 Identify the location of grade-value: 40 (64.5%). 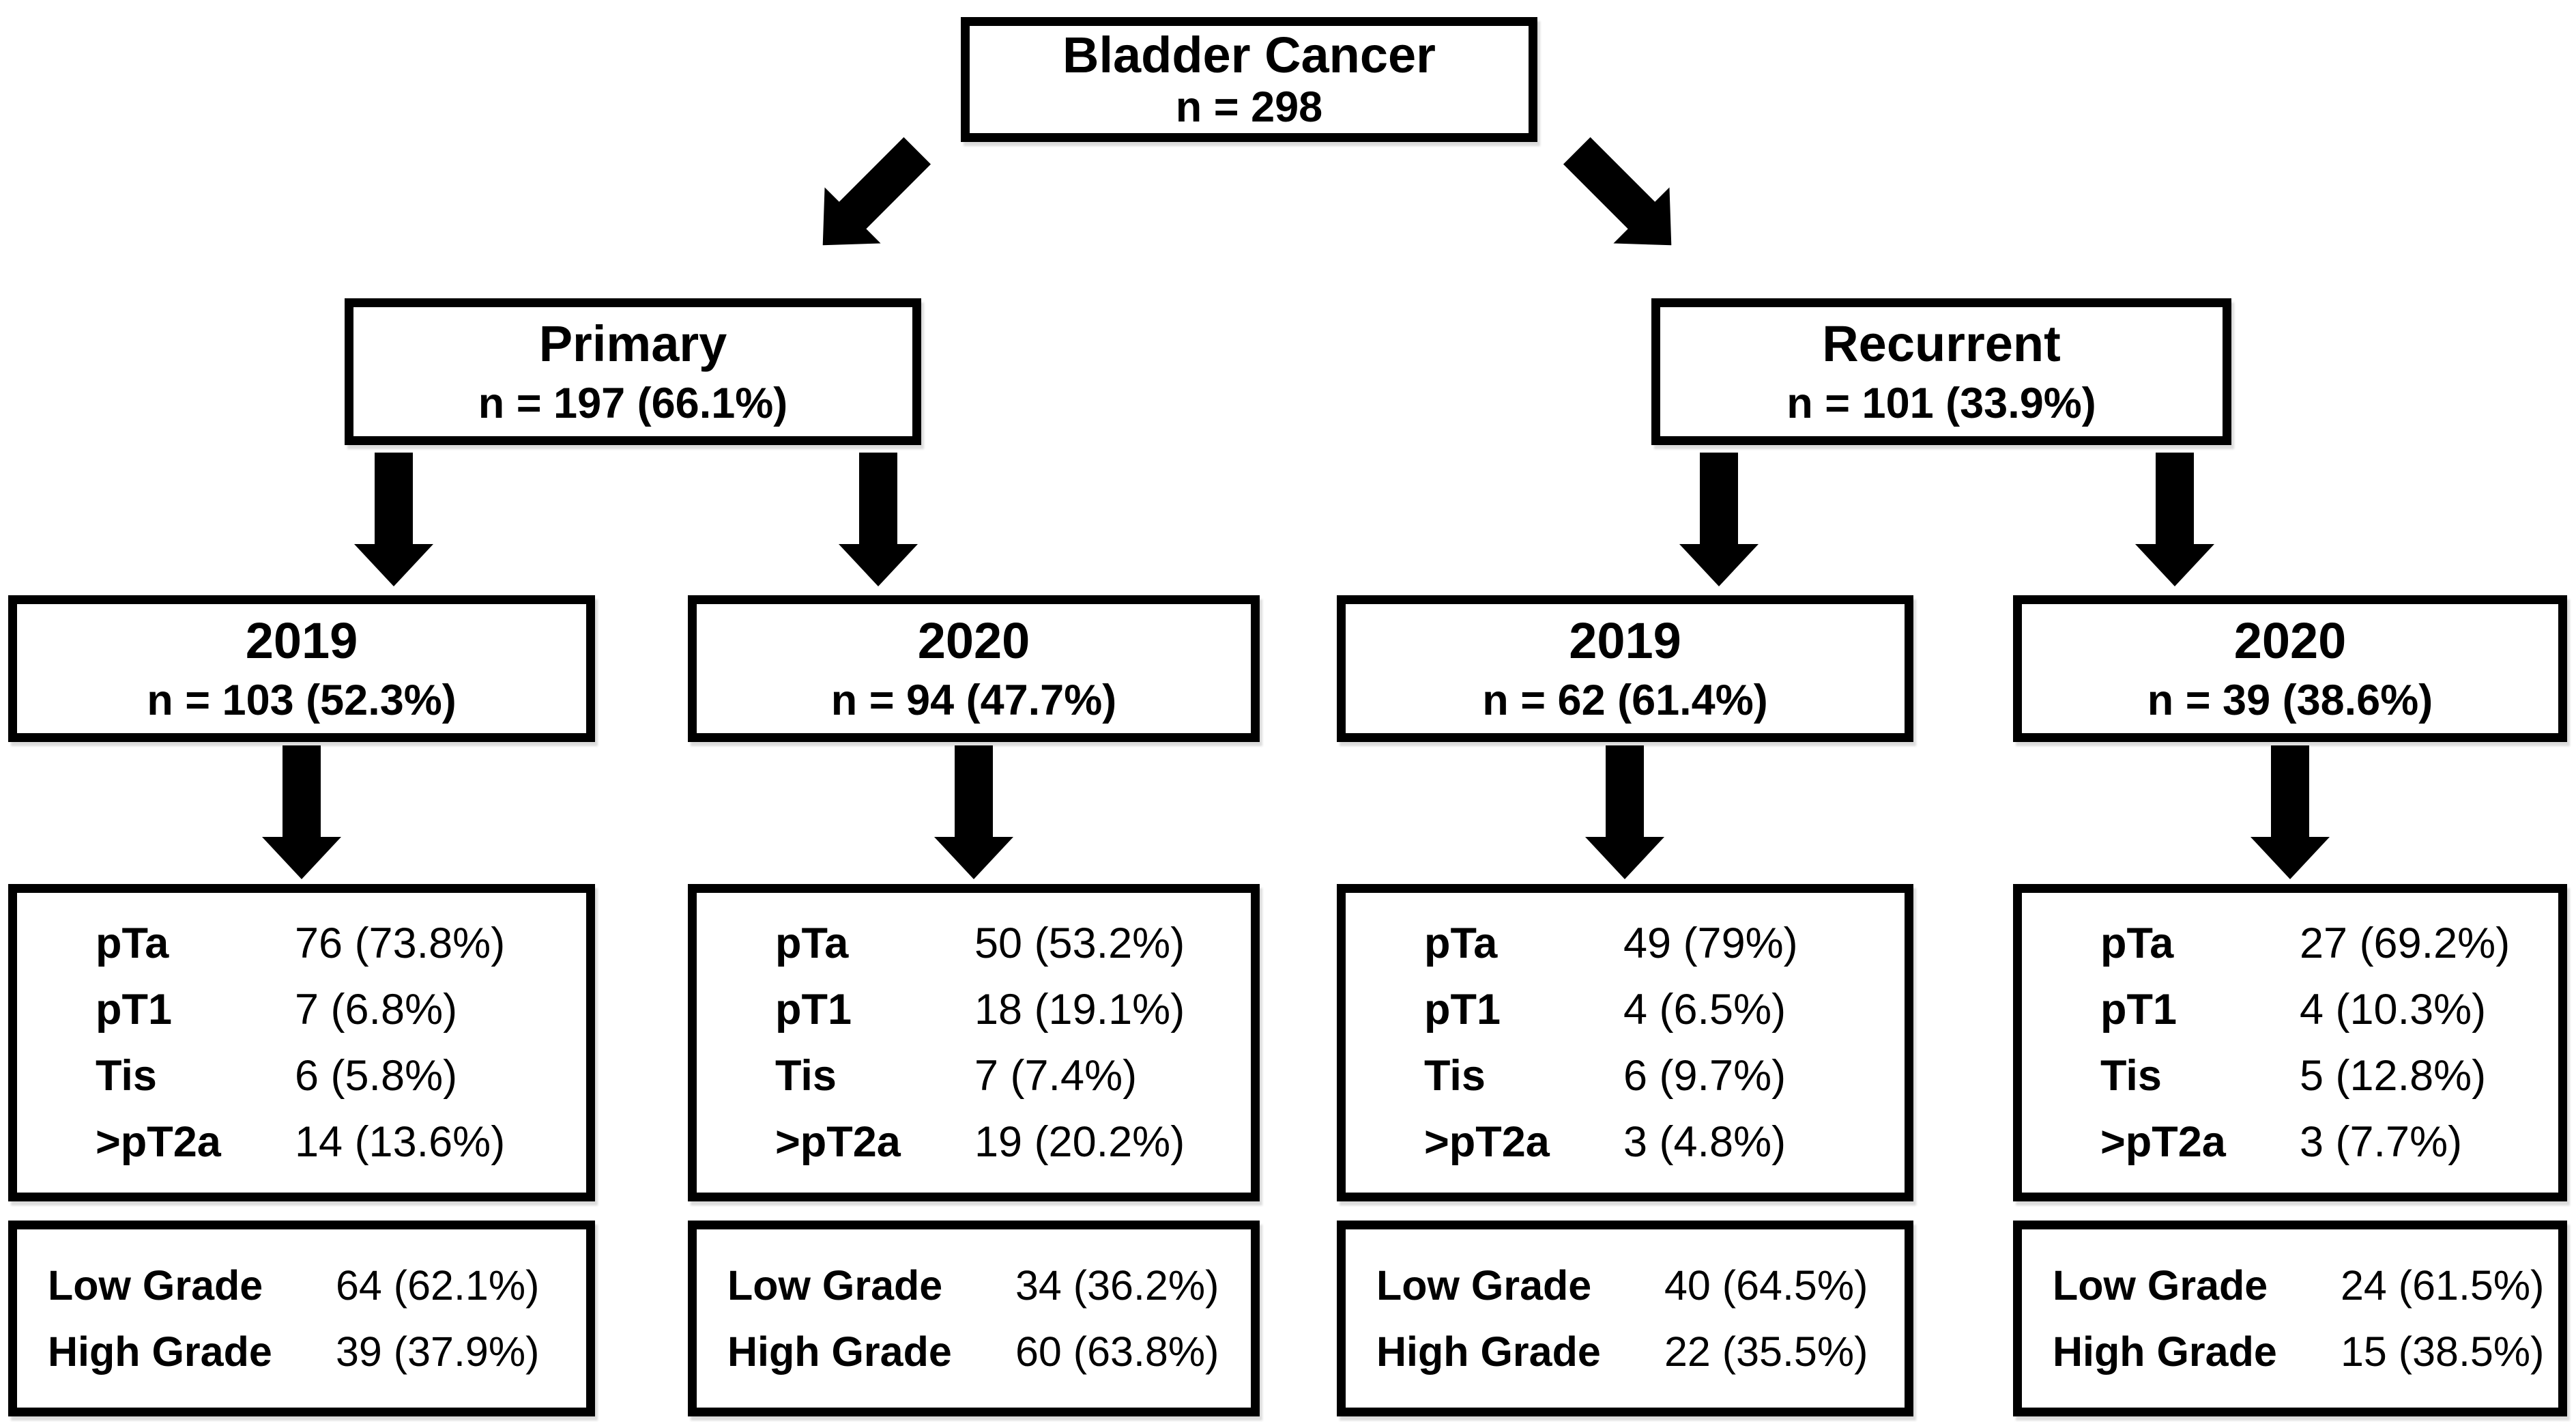
(1766, 1285).